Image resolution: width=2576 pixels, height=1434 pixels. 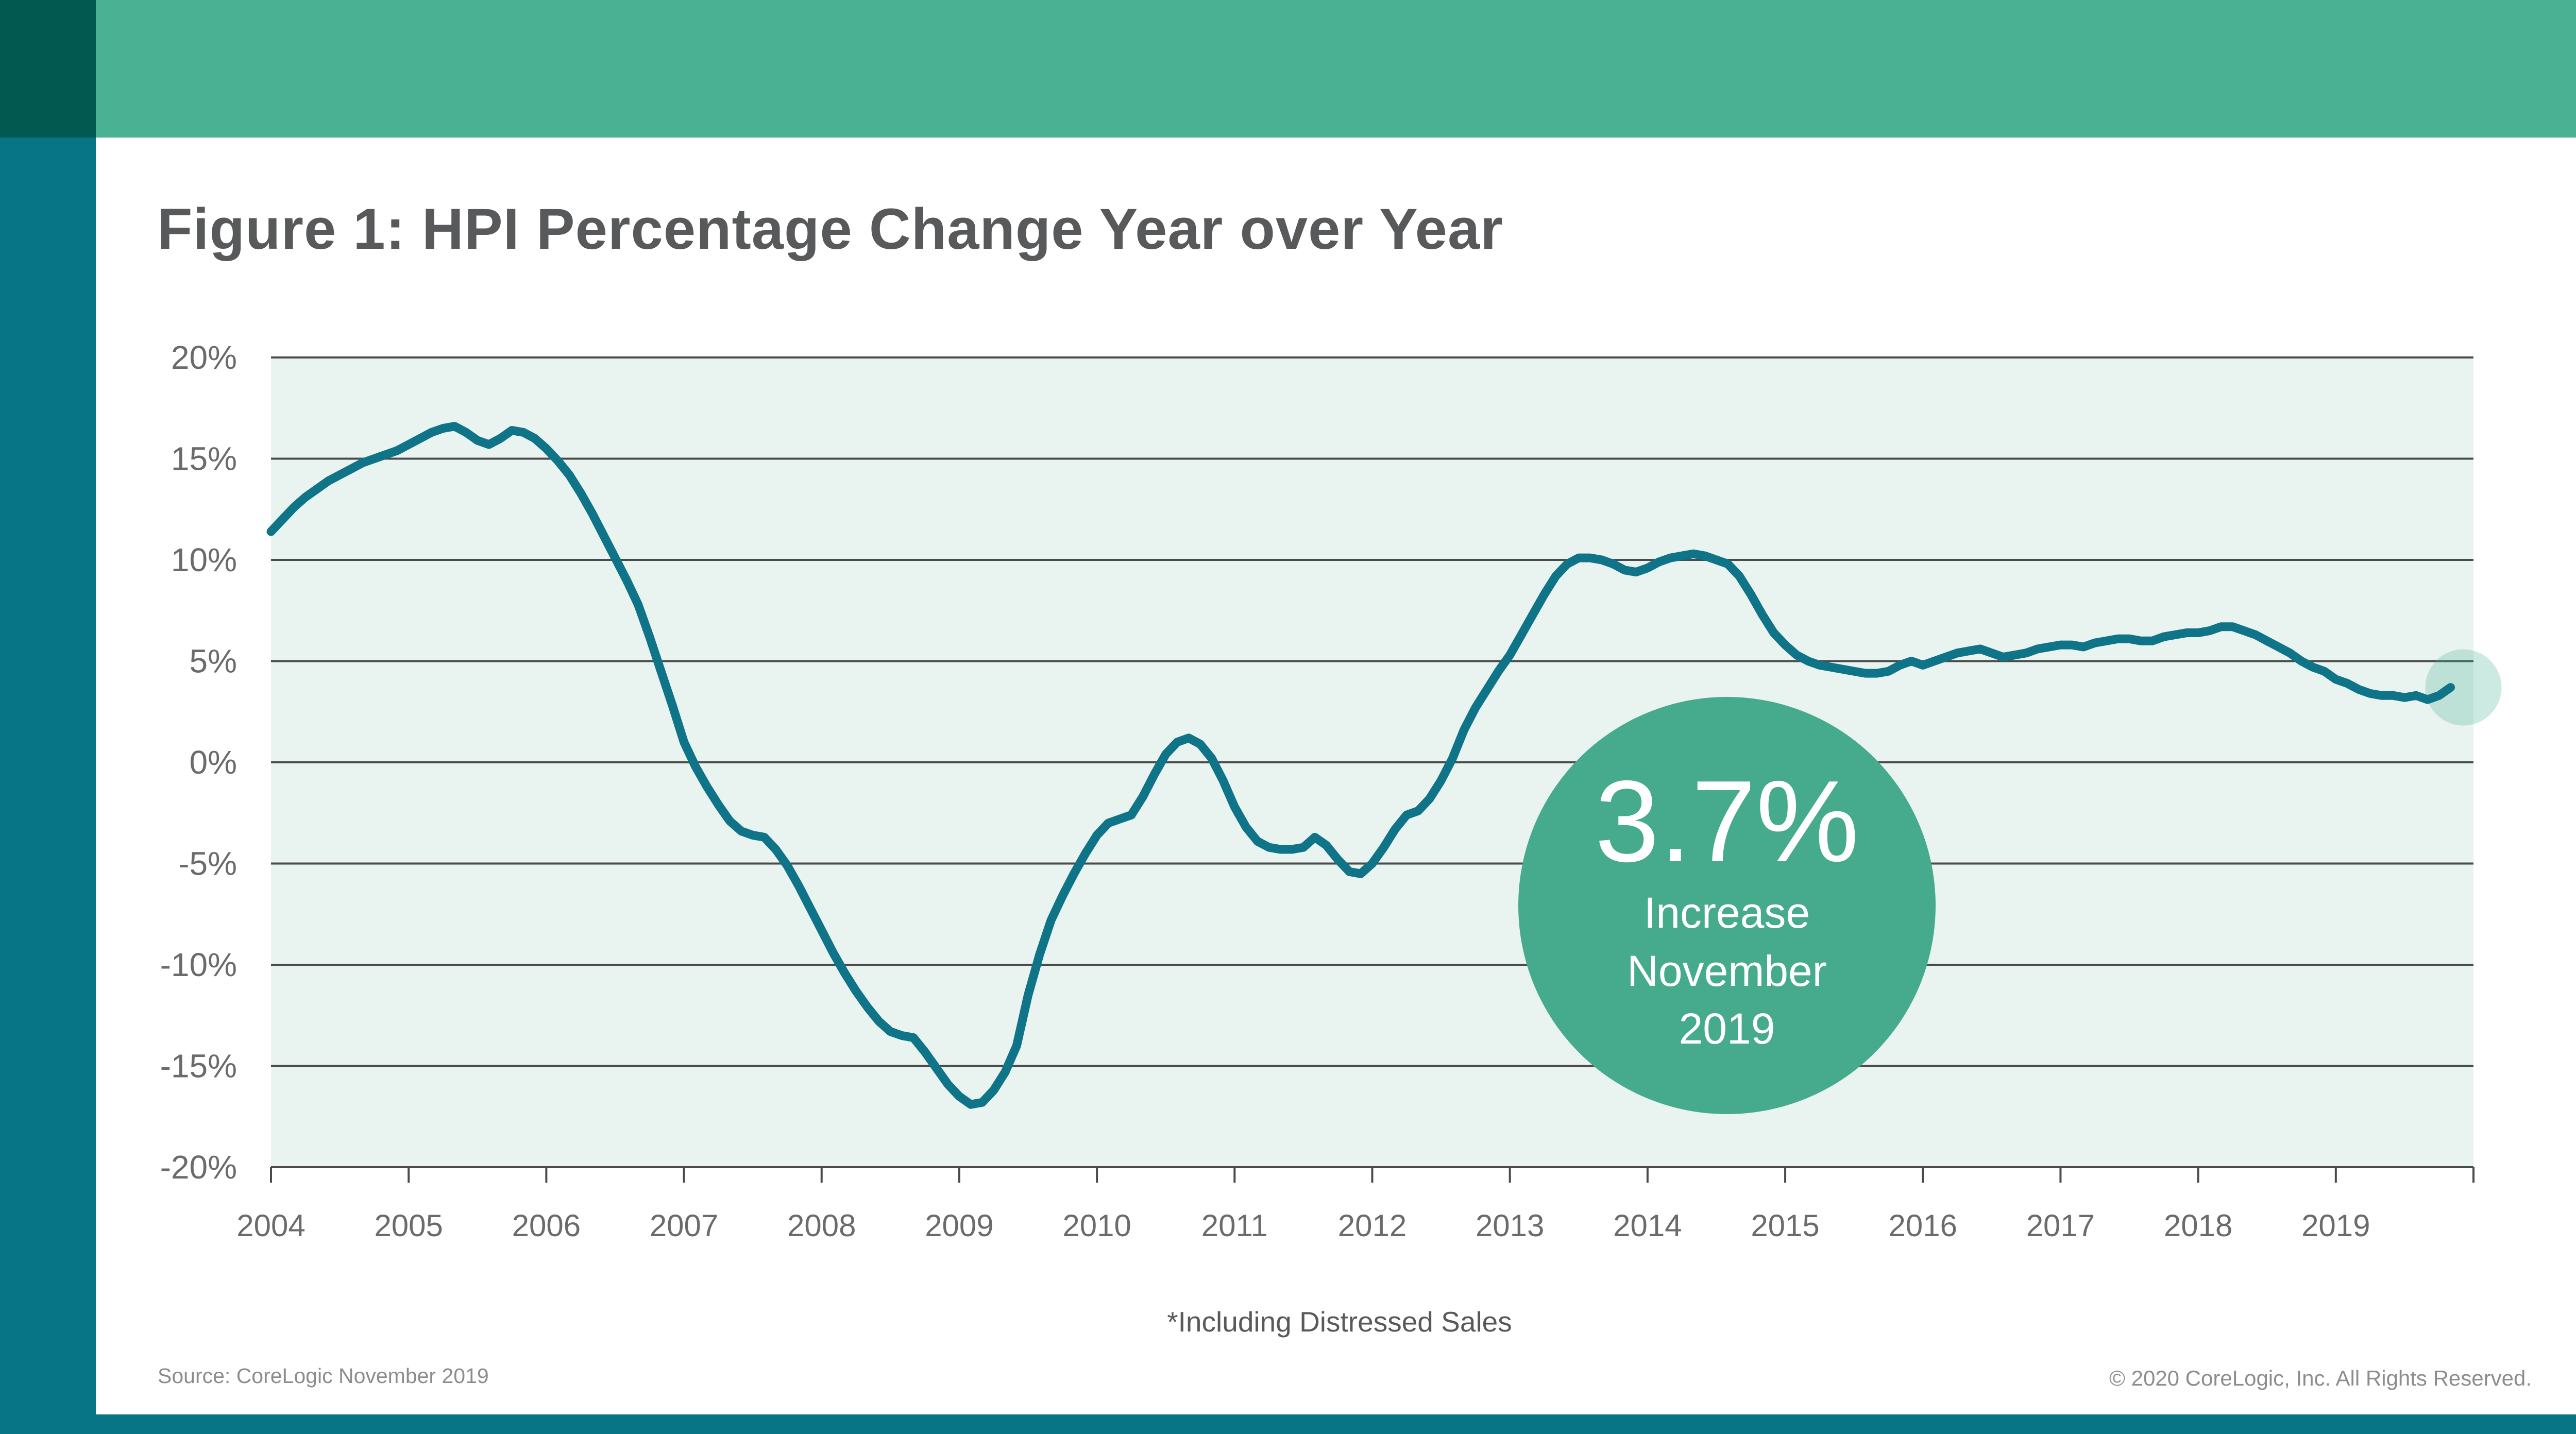 What do you see at coordinates (1727, 821) in the screenshot?
I see `badge-value: 3.7%` at bounding box center [1727, 821].